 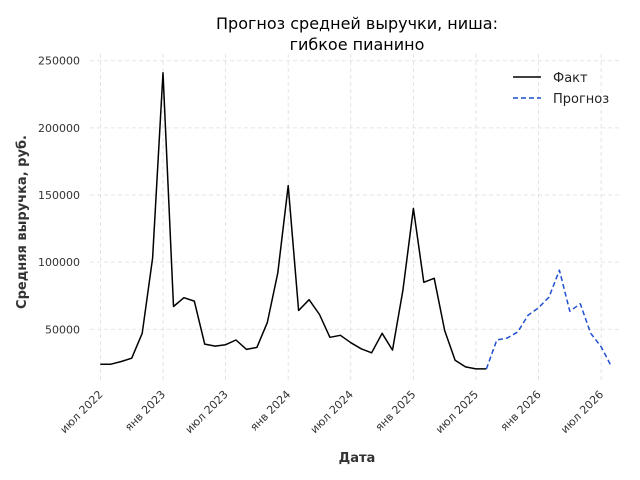 I want to click on y-tick-label: 200000, so click(x=59, y=128).